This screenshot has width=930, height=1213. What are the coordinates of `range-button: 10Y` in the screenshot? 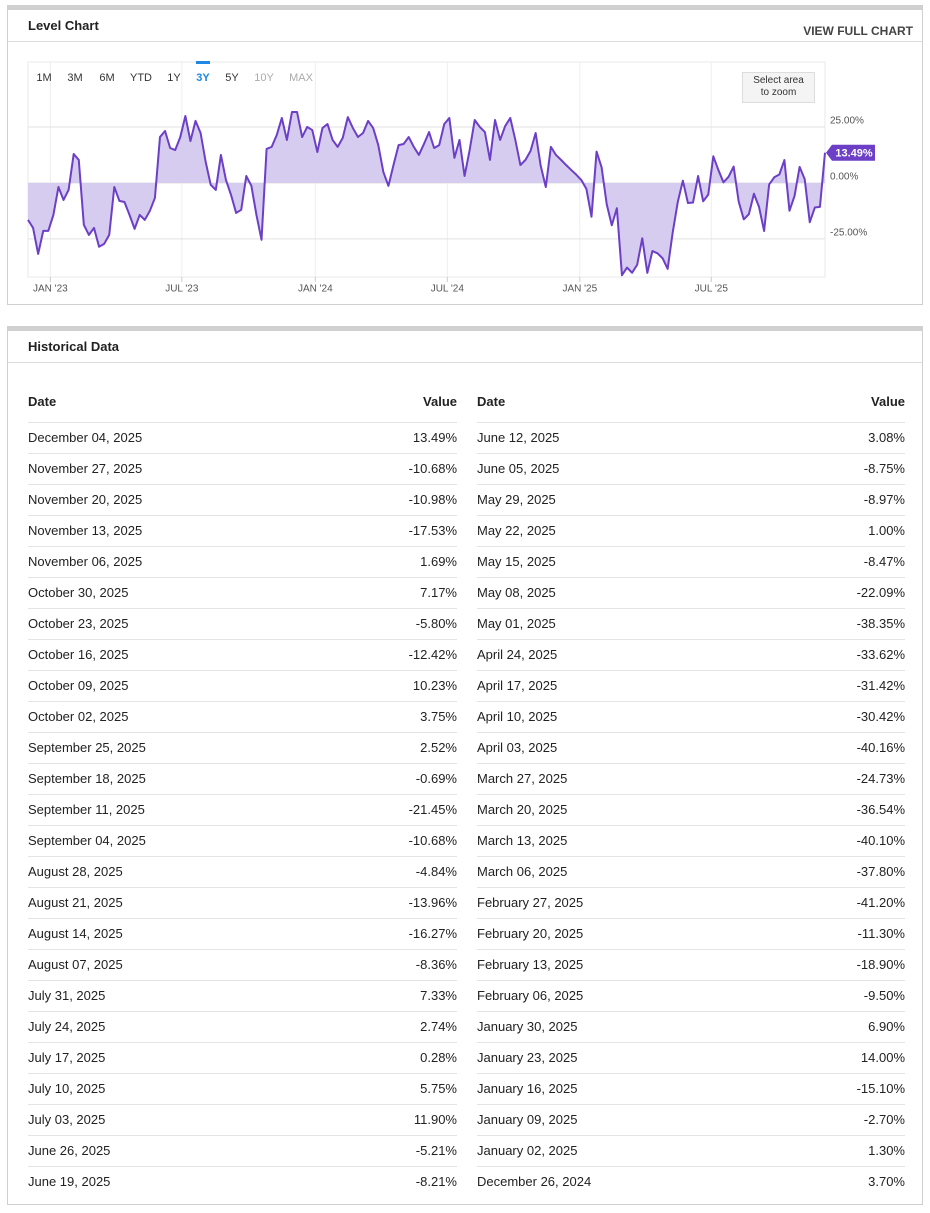 It's located at (264, 78).